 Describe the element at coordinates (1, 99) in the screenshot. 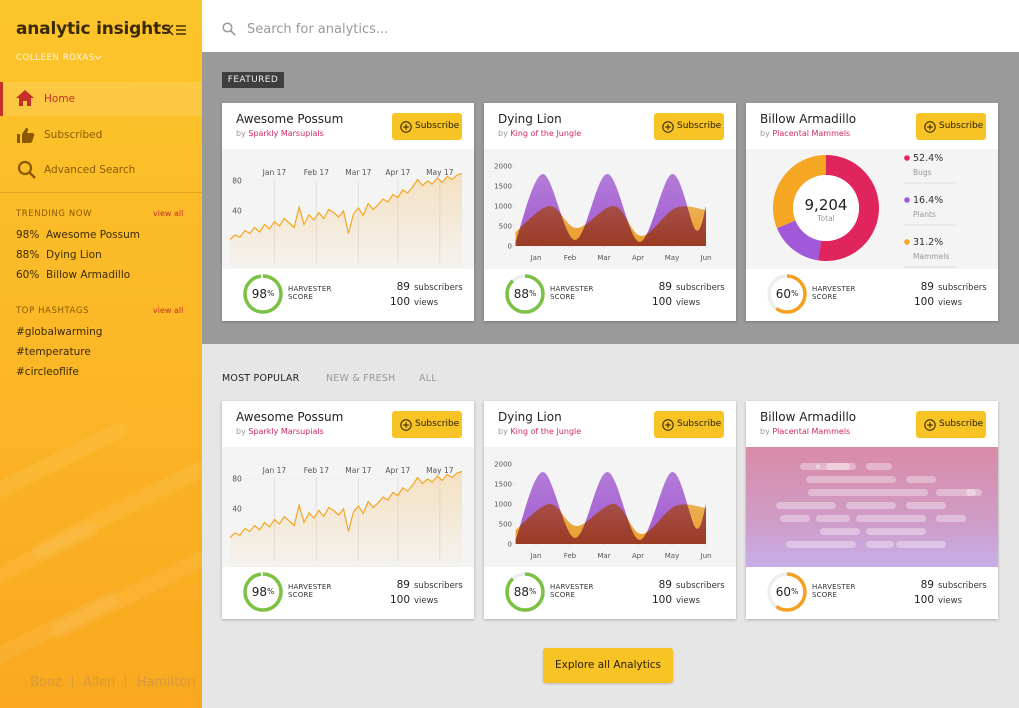

I see `nav-active-bar` at that location.